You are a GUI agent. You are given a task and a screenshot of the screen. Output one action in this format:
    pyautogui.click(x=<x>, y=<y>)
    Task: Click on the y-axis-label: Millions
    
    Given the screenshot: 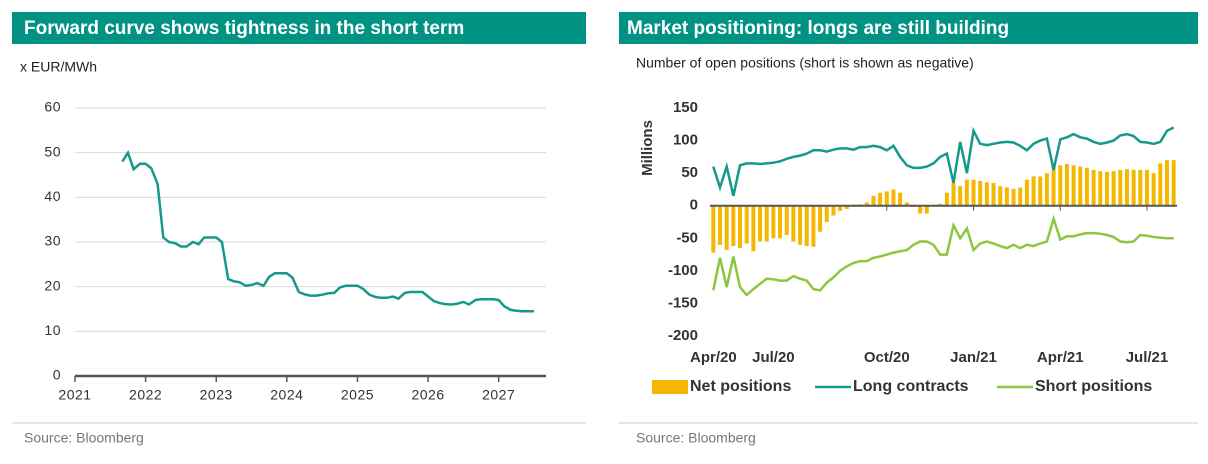 What is the action you would take?
    pyautogui.click(x=647, y=148)
    